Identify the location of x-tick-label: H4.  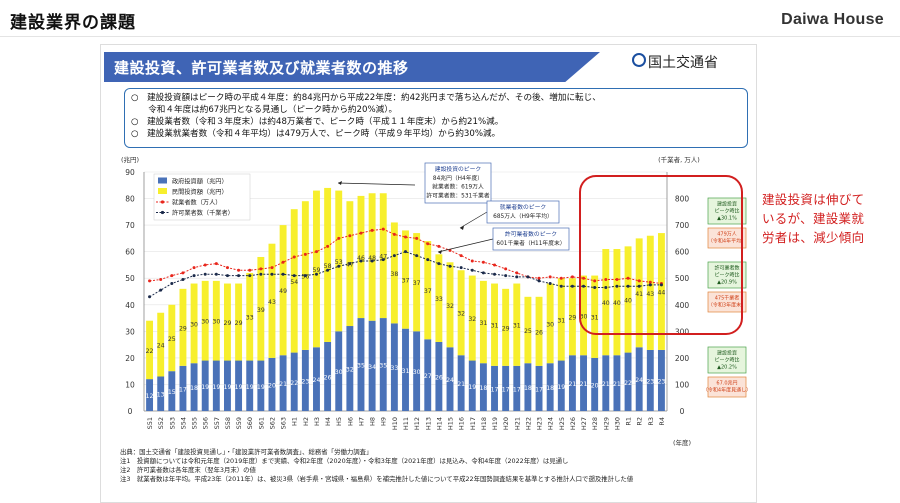
(328, 421).